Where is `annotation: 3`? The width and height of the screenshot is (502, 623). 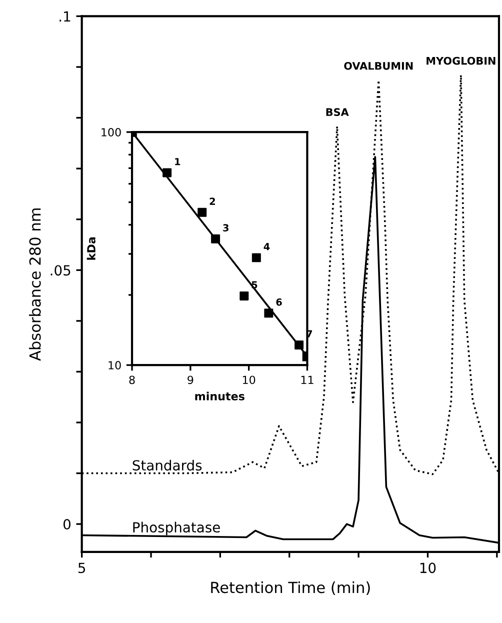 annotation: 3 is located at coordinates (225, 228).